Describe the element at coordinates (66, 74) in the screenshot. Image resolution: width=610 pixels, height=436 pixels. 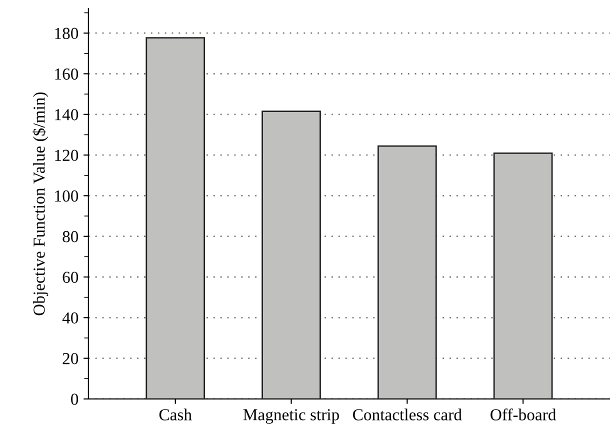
I see `y-tick-label: 160` at that location.